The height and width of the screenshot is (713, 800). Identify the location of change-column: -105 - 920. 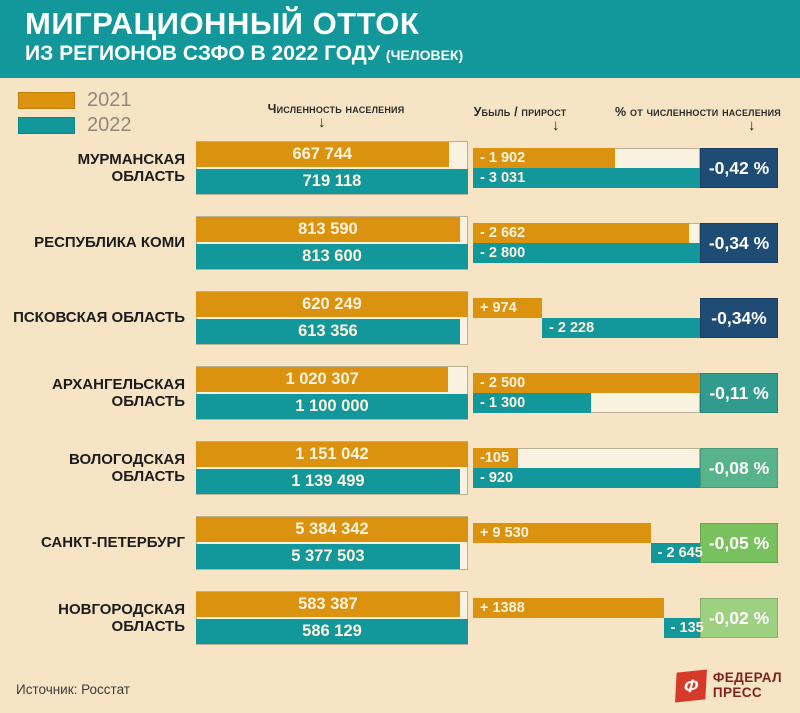
(586, 468).